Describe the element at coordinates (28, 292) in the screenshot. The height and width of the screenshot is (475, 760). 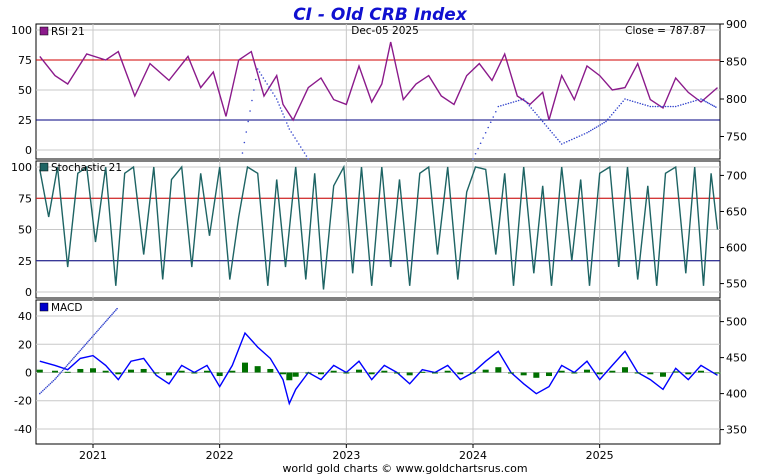
I see `left-tick-label: 0` at that location.